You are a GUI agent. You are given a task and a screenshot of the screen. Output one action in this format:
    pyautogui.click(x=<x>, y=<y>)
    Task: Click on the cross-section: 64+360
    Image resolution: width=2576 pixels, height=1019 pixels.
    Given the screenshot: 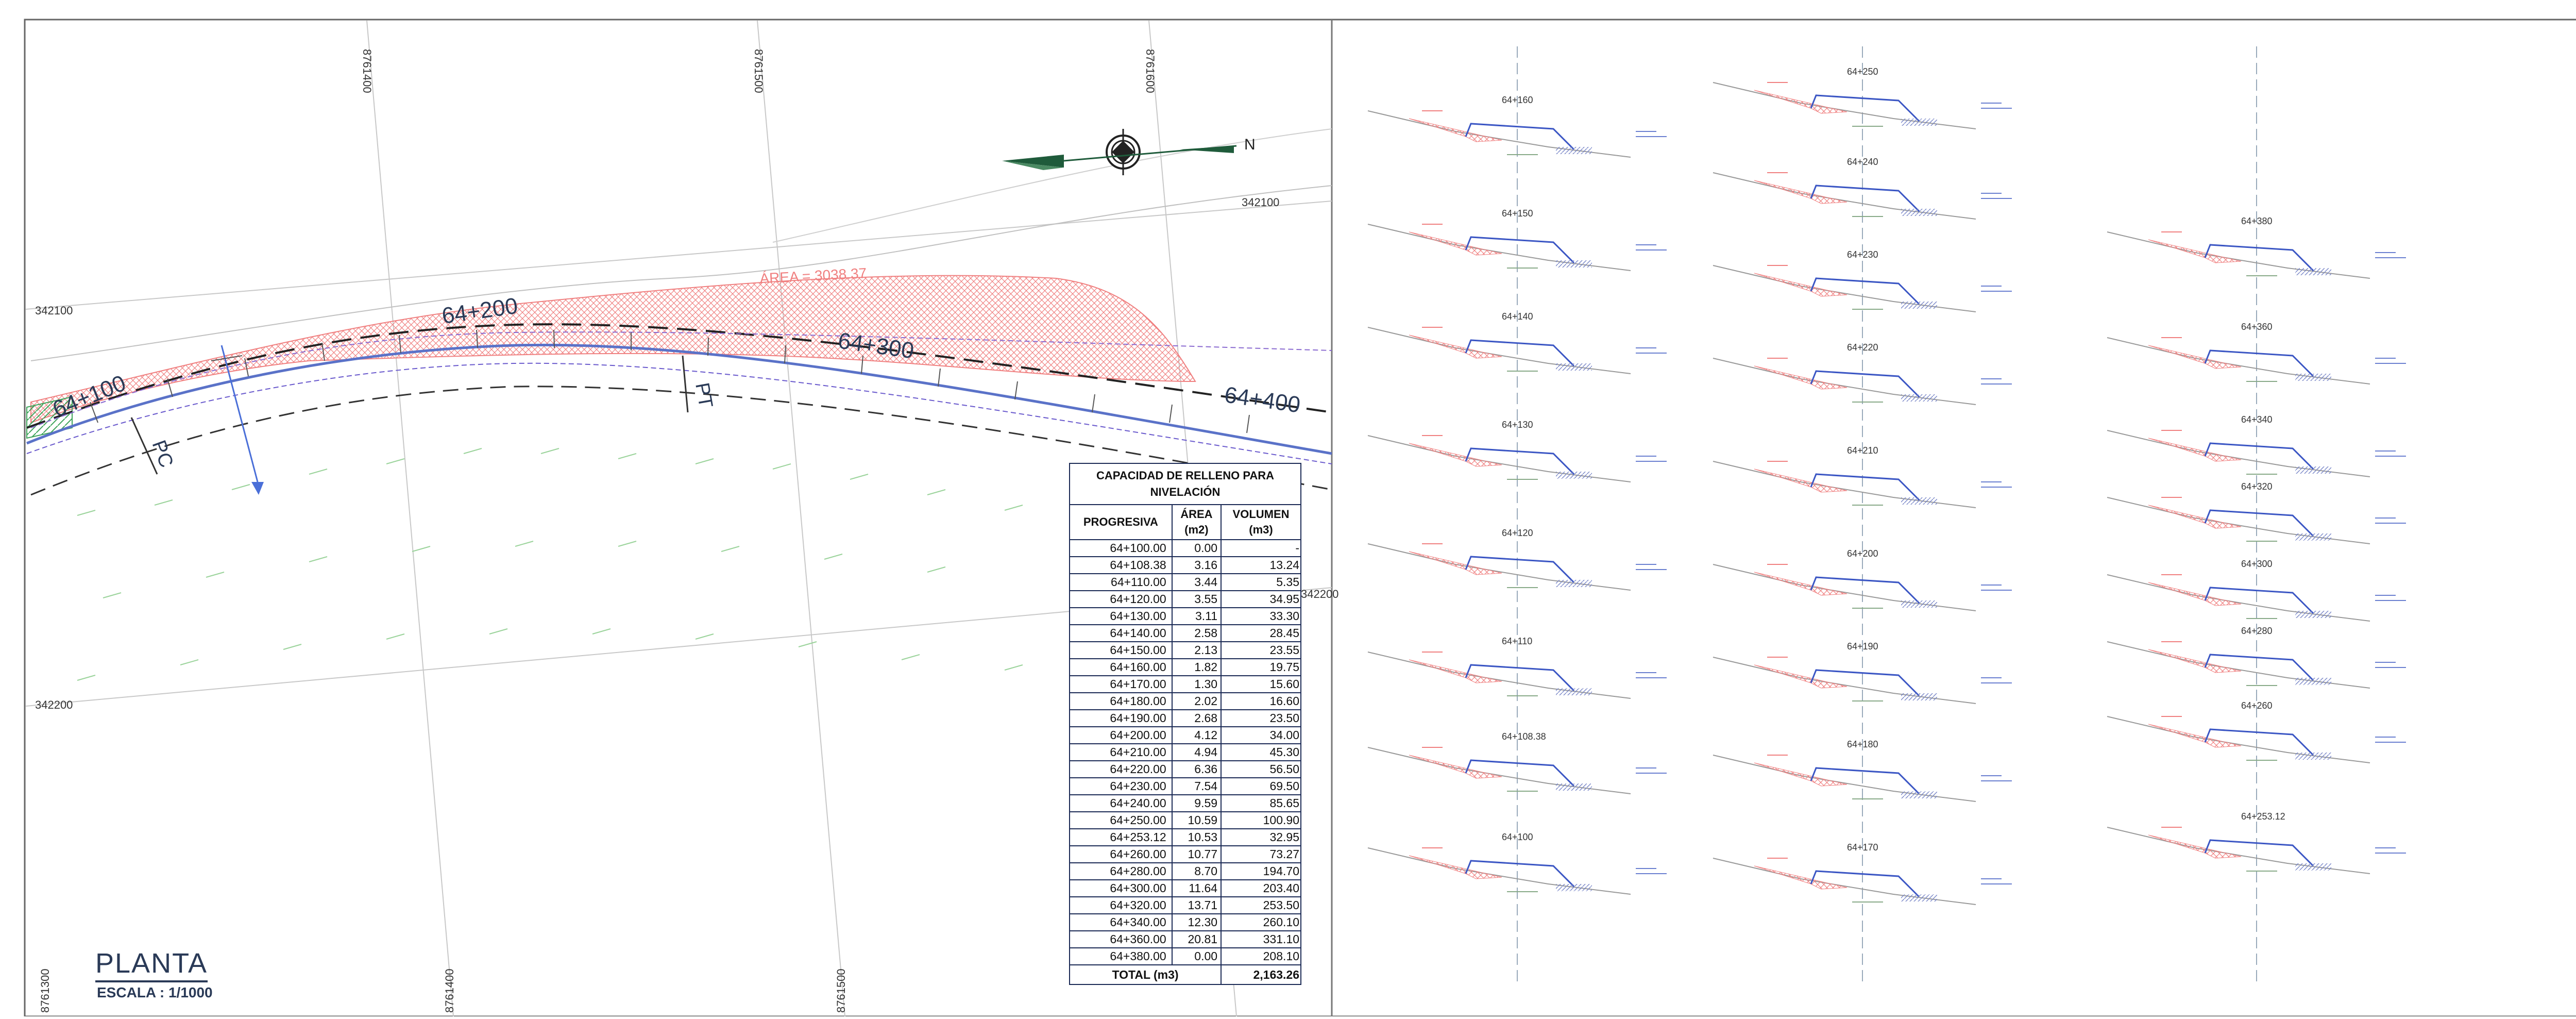 What is the action you would take?
    pyautogui.click(x=2256, y=353)
    